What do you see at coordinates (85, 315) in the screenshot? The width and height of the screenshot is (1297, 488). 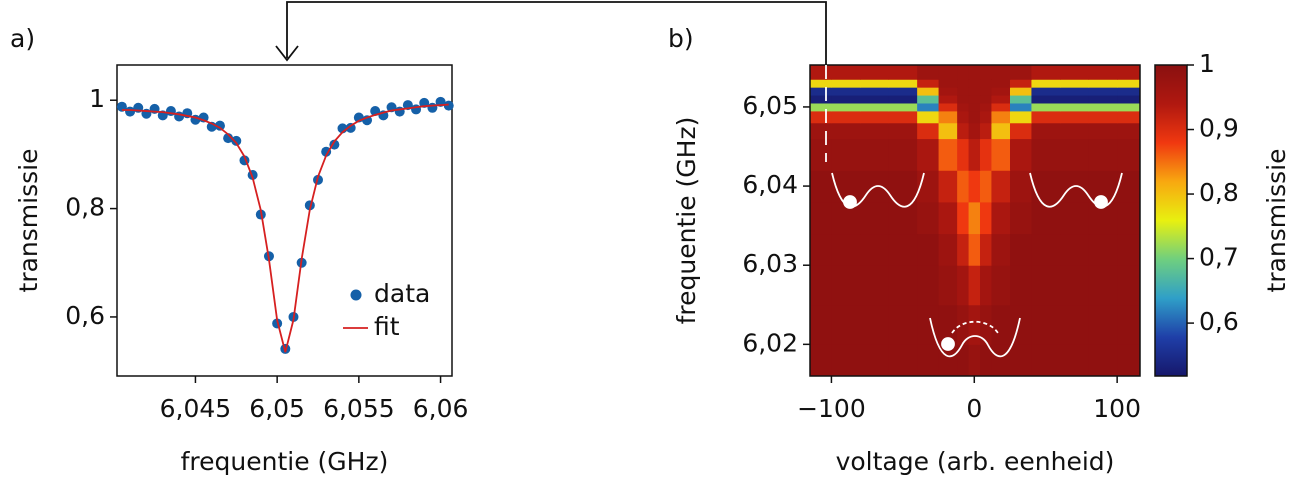 I see `y-tick-label: 0,6` at bounding box center [85, 315].